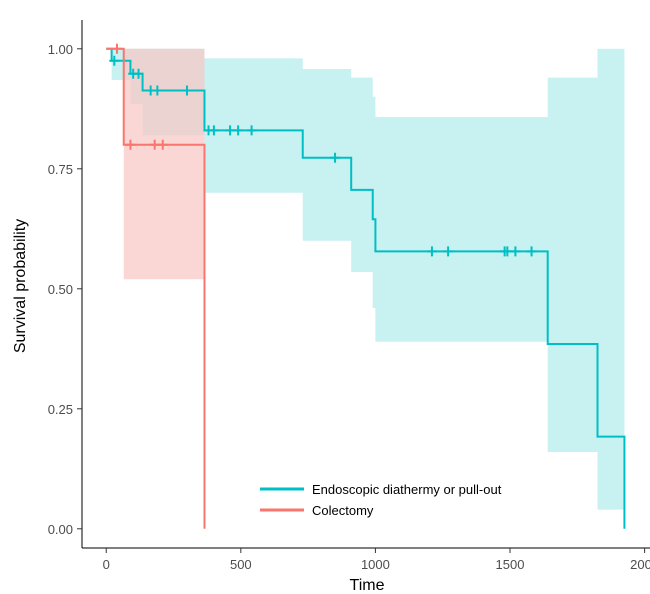  I want to click on y-tick-label: 1.00, so click(60, 49).